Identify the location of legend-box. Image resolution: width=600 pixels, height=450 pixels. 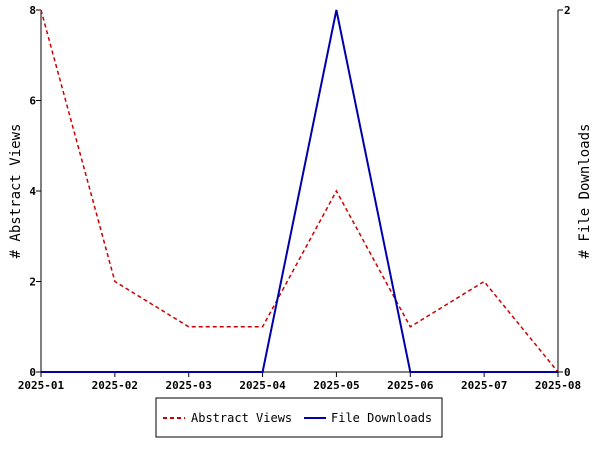
(299, 417).